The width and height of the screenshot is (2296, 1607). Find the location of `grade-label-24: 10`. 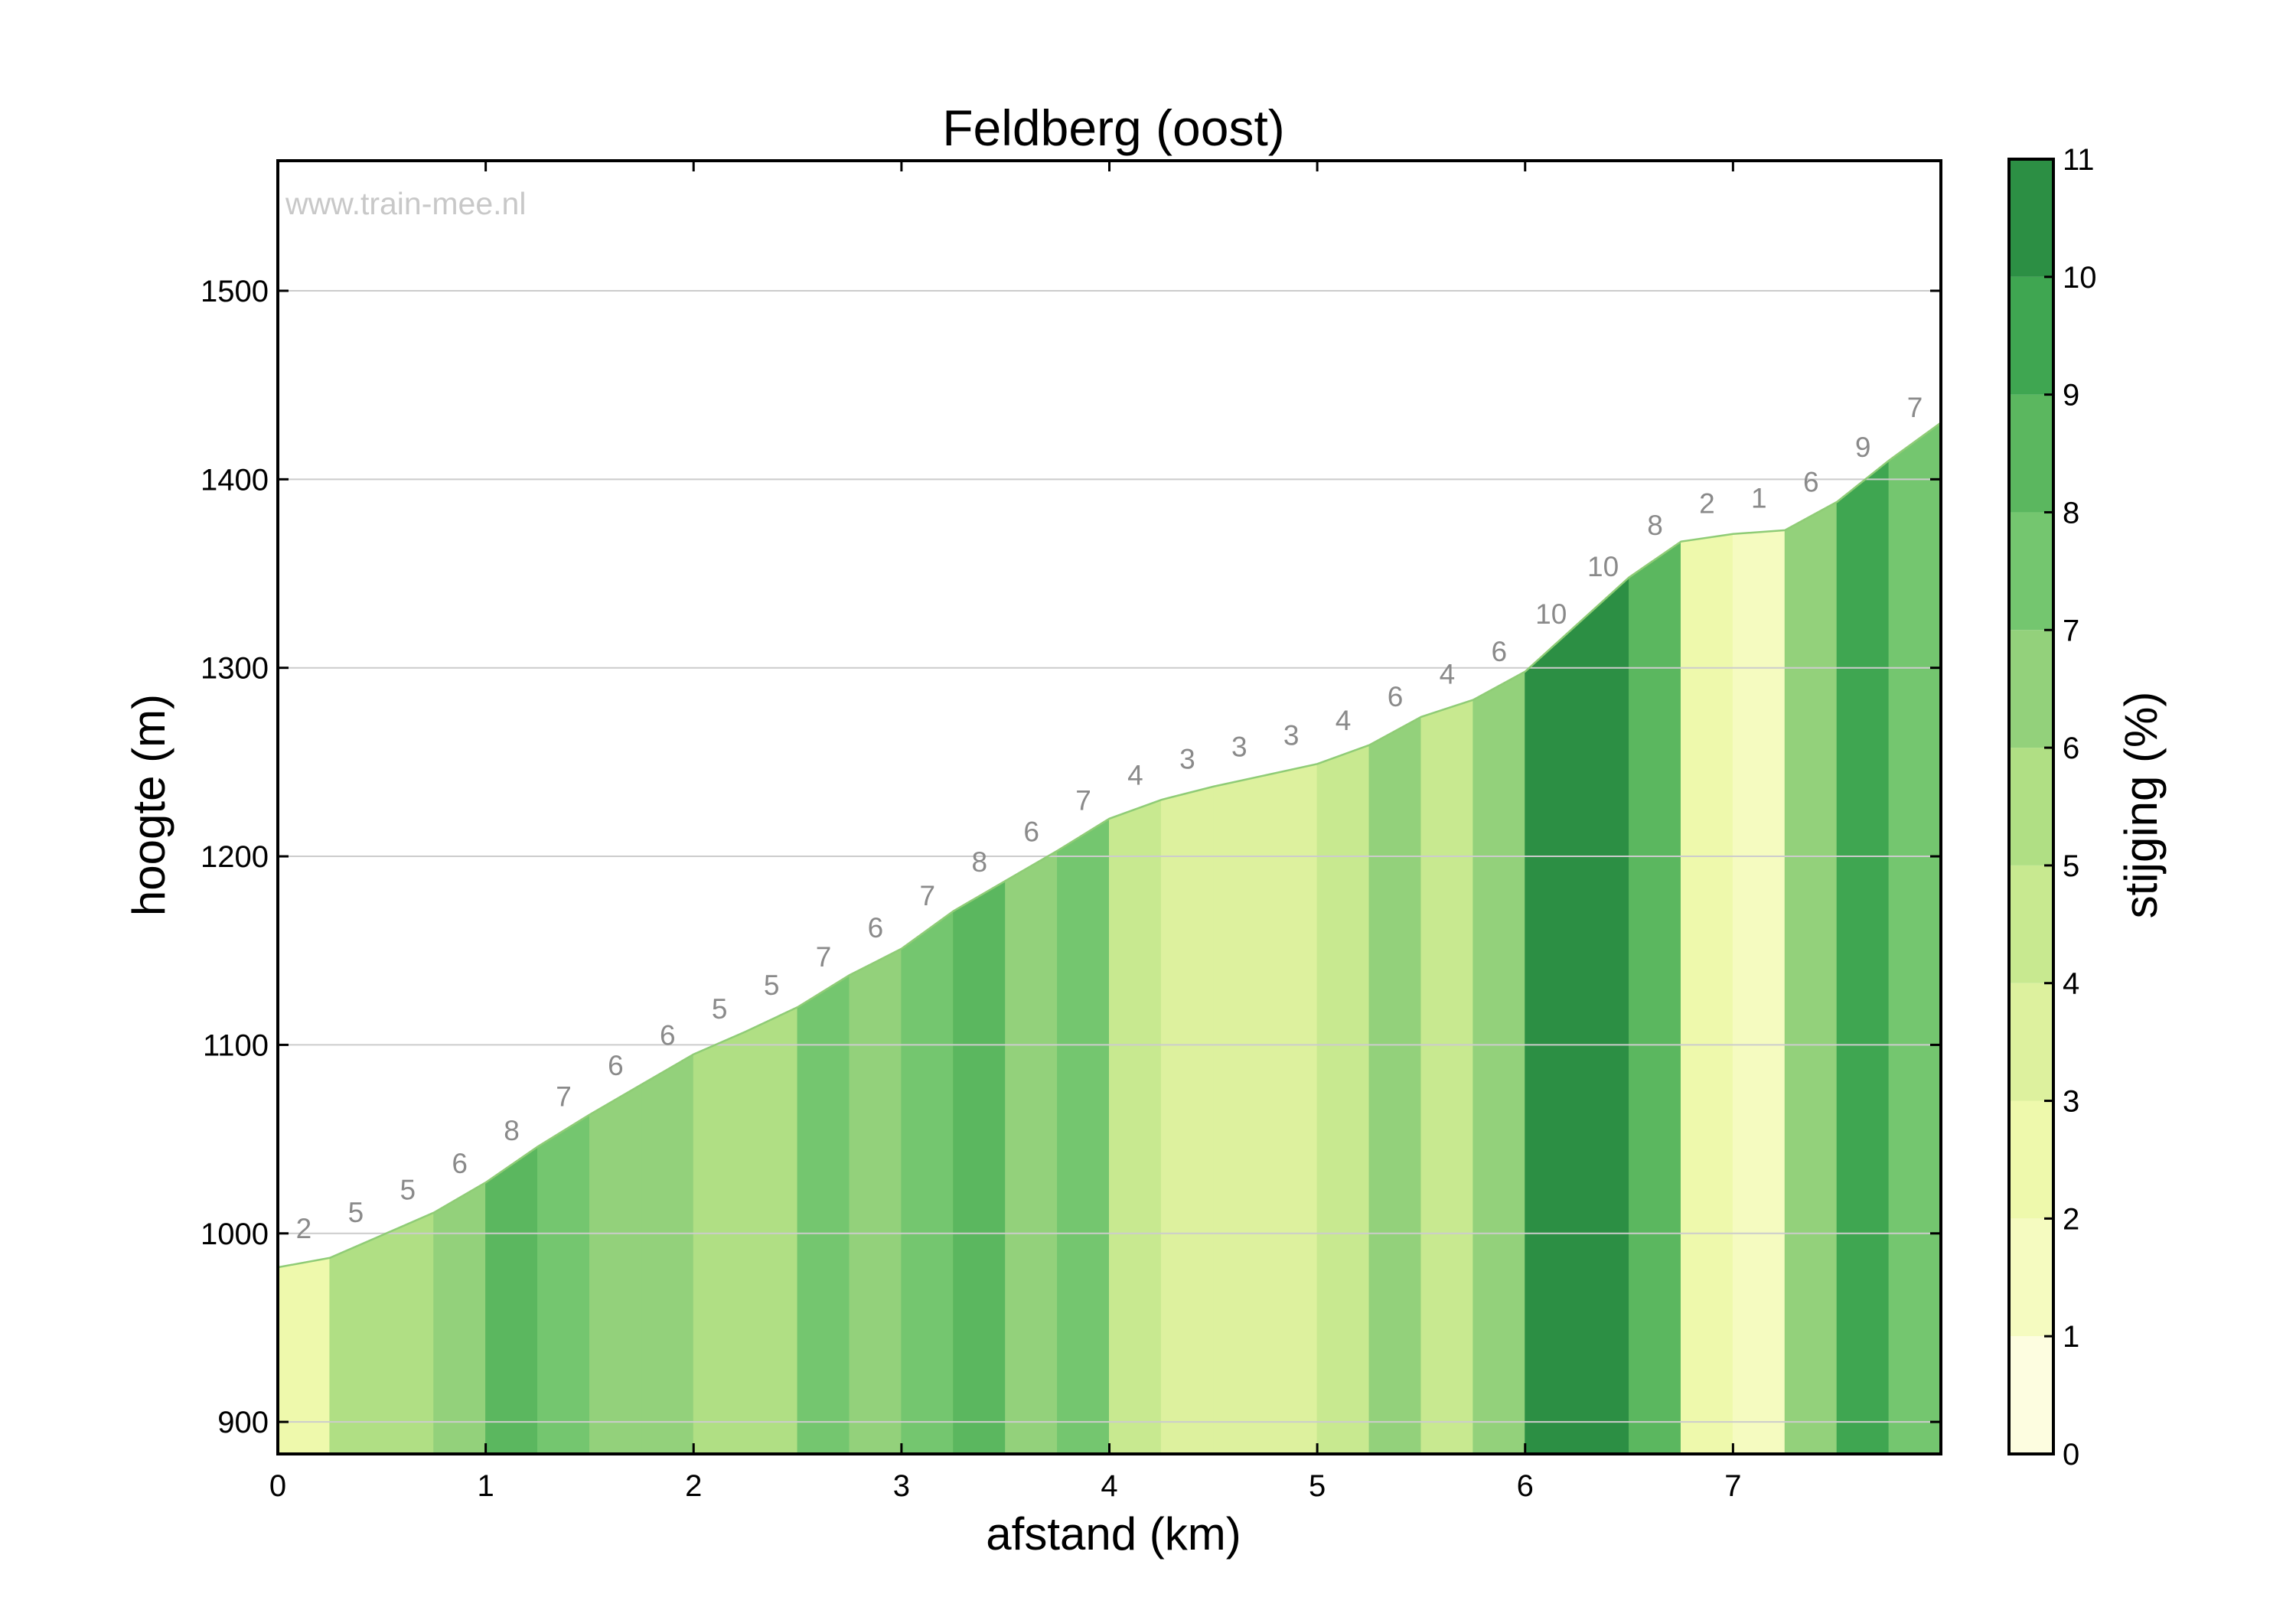

grade-label-24: 10 is located at coordinates (1551, 614).